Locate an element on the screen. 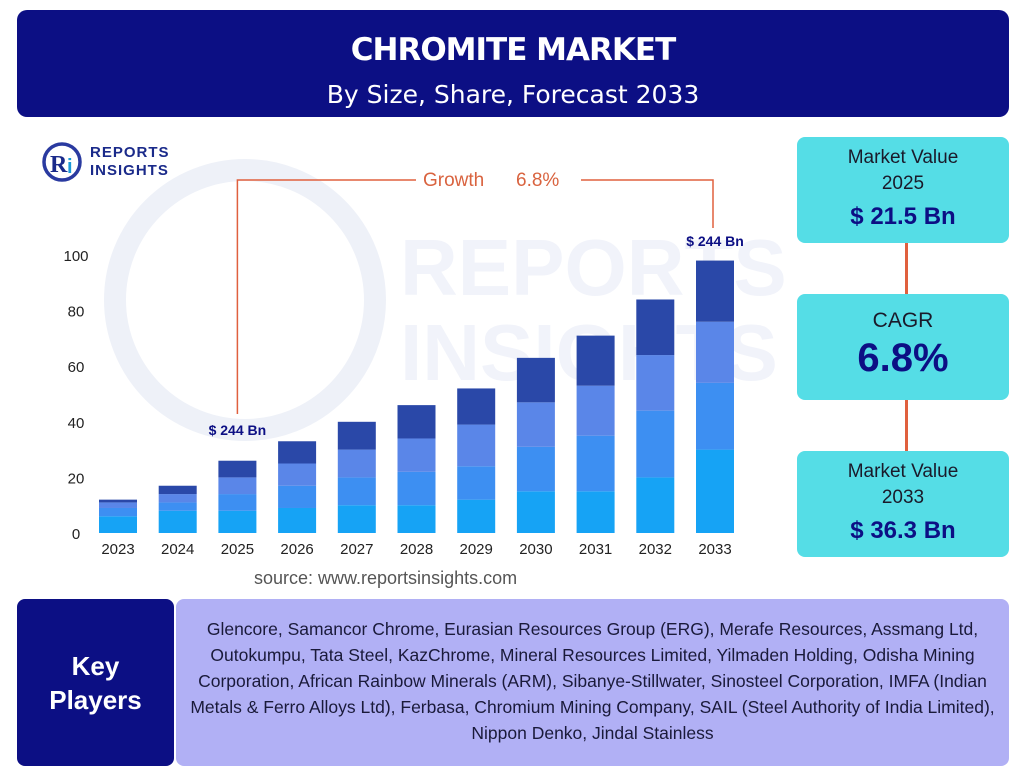 The height and width of the screenshot is (768, 1024). x-tick-label: 2032 is located at coordinates (655, 549).